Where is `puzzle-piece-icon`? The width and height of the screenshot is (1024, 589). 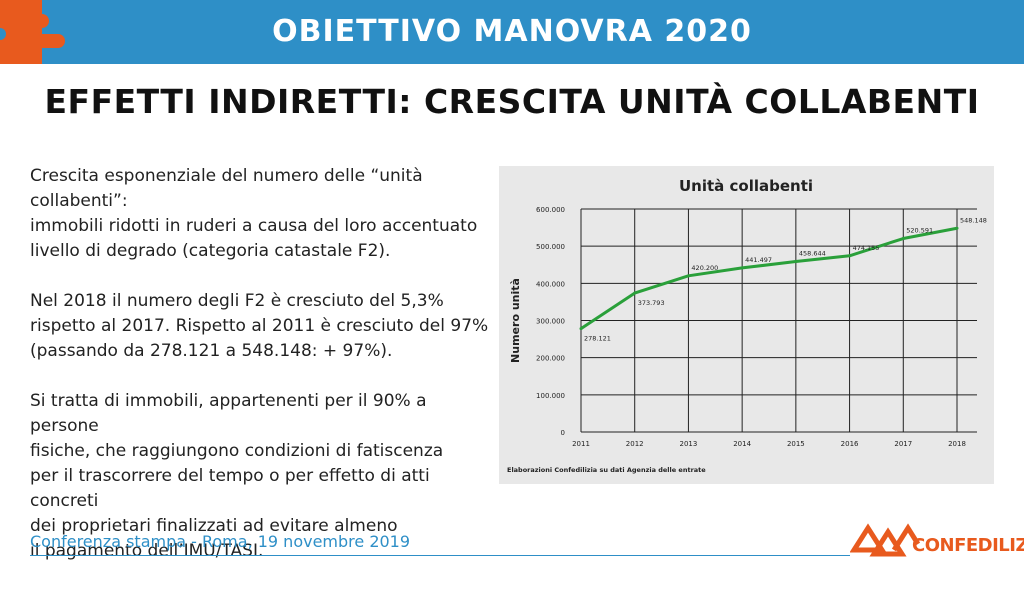
puzzle-piece-icon is located at coordinates (32, 32).